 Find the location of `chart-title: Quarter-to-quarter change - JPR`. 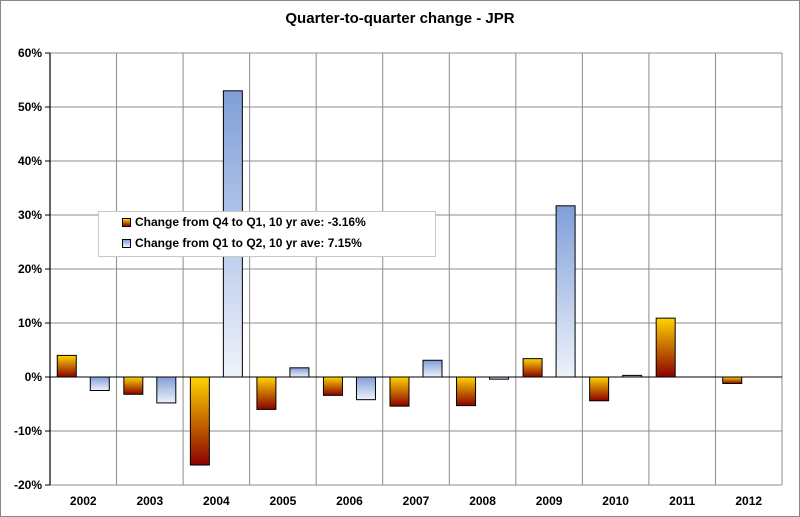

chart-title: Quarter-to-quarter change - JPR is located at coordinates (400, 18).